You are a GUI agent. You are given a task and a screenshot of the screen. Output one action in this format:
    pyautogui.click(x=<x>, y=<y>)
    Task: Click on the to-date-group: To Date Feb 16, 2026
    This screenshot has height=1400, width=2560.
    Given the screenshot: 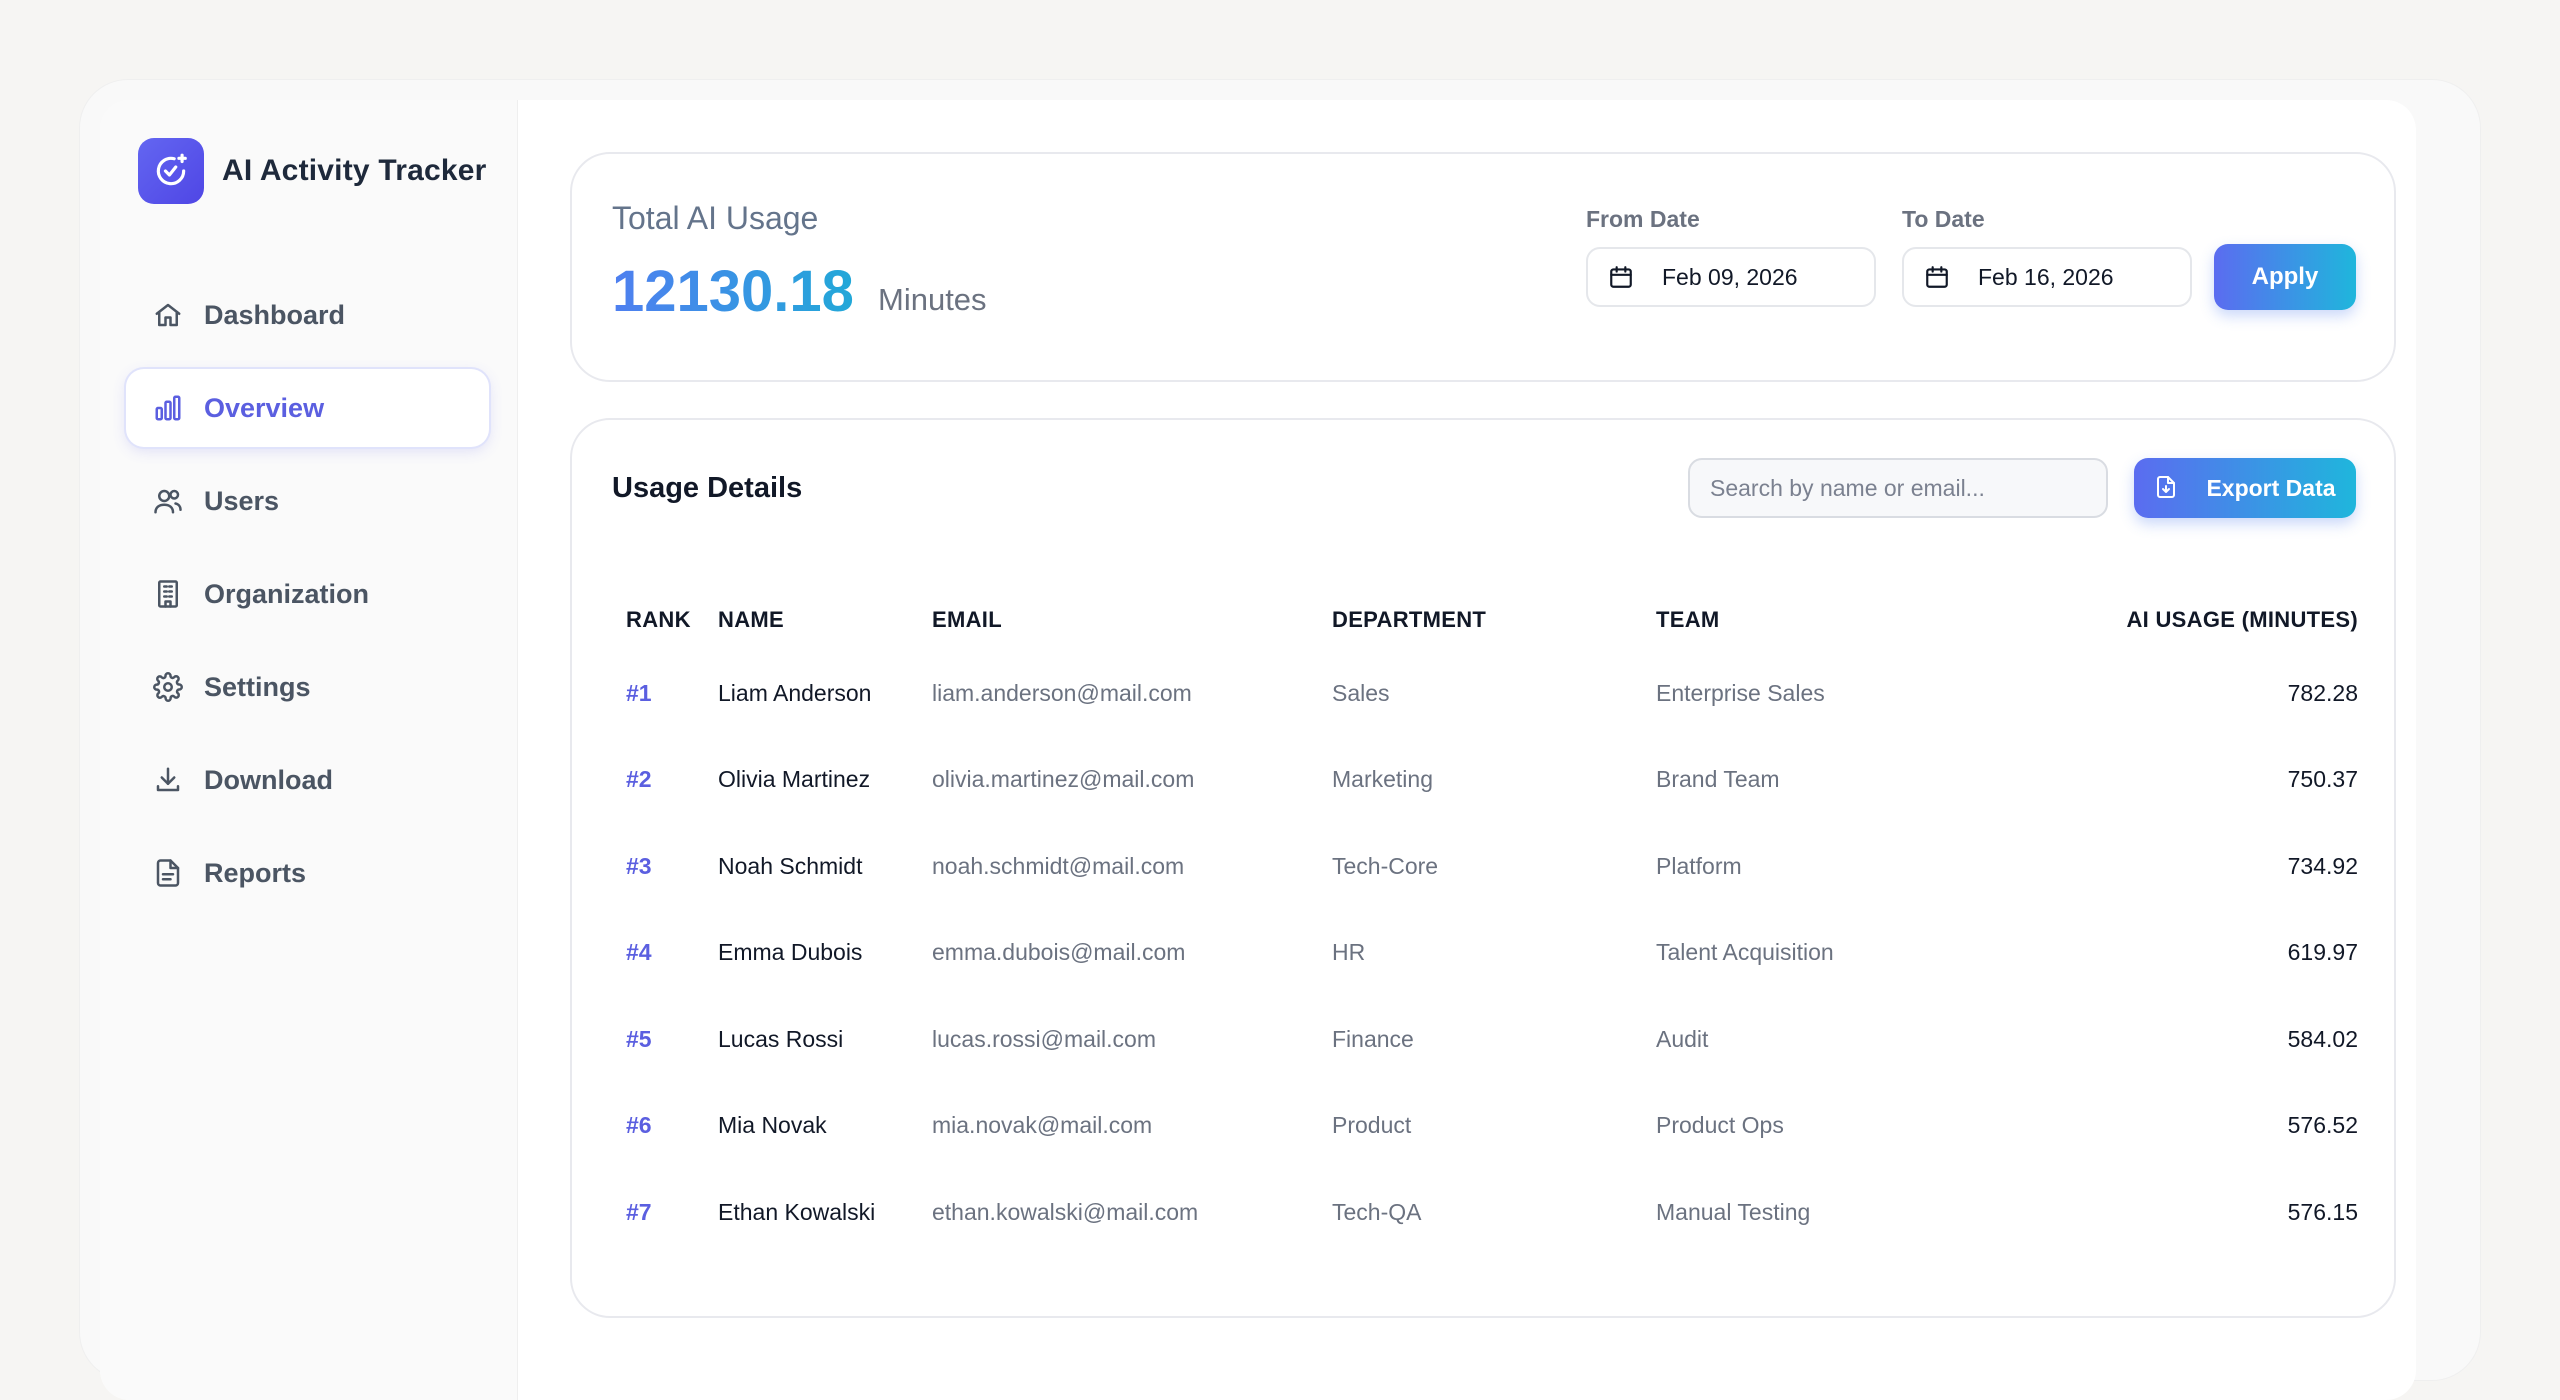 What is the action you would take?
    pyautogui.click(x=2047, y=256)
    